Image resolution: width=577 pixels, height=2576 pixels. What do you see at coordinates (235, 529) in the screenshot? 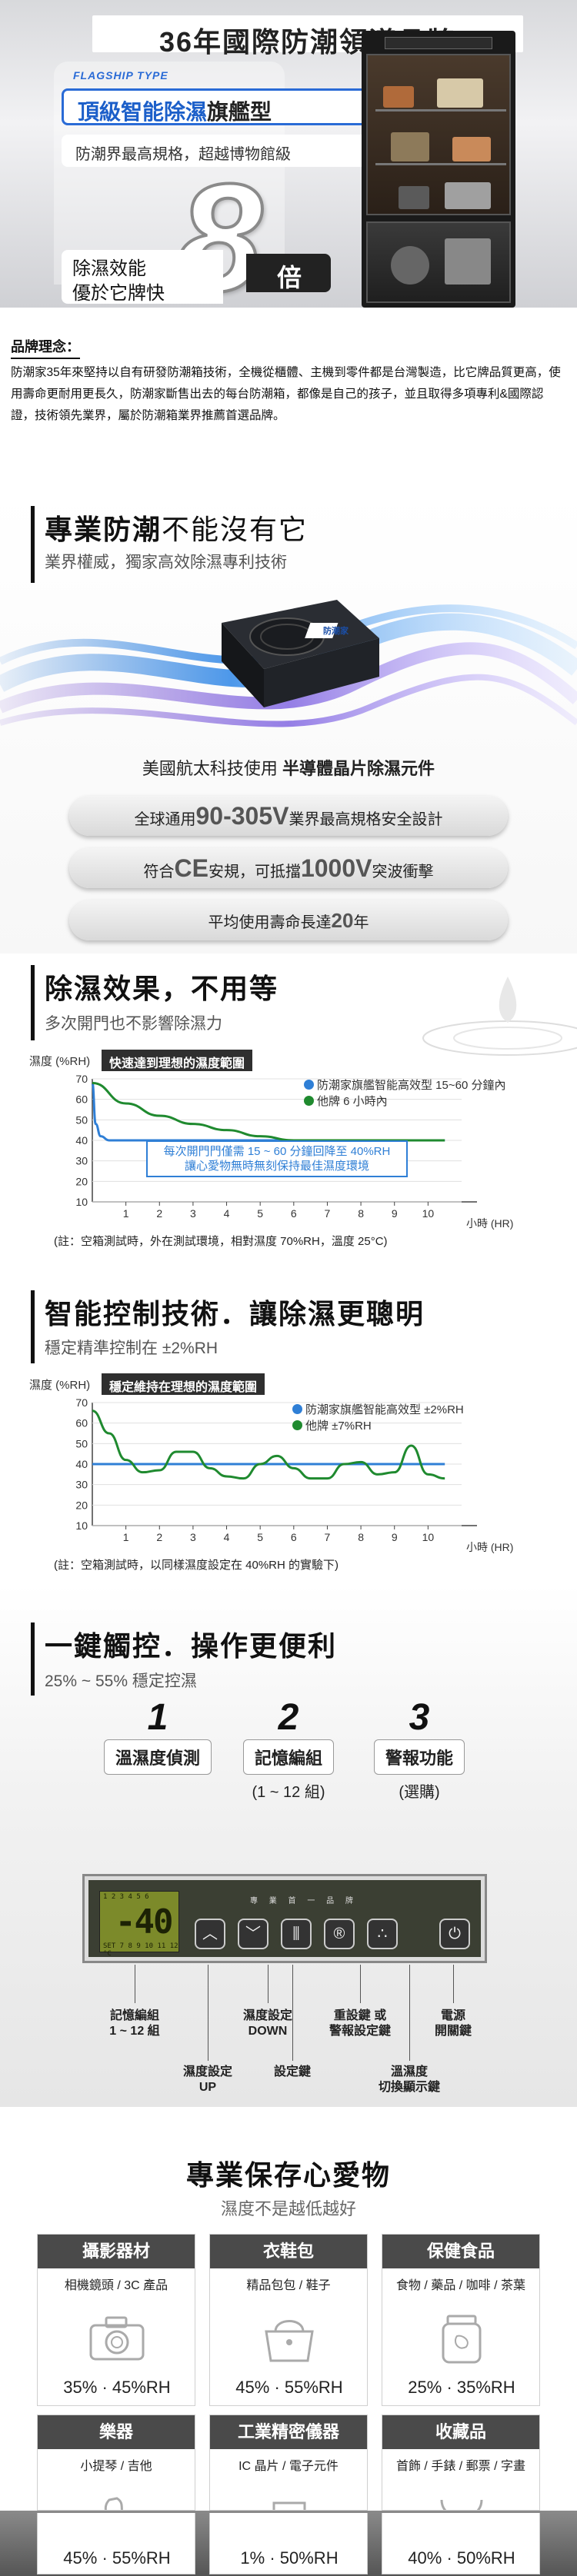
I see `title-lite: 不能沒有它` at bounding box center [235, 529].